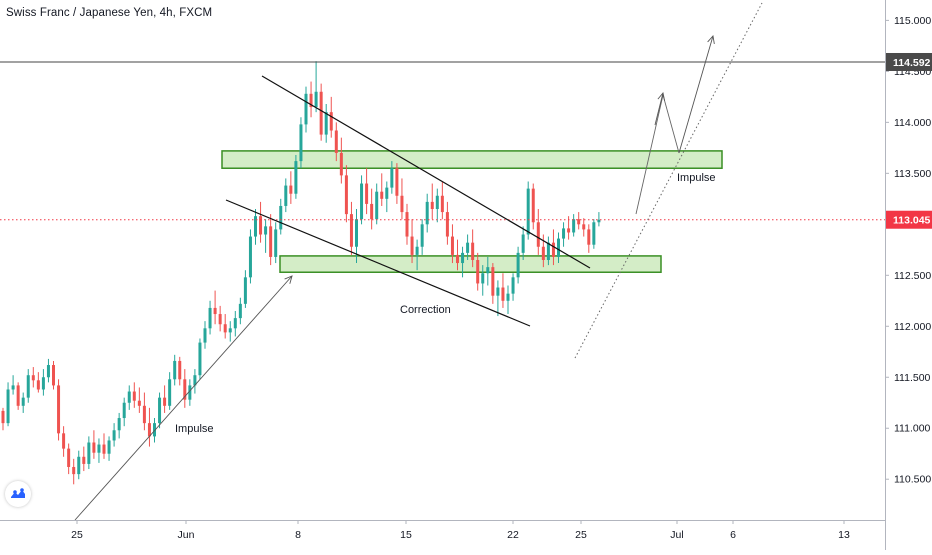  What do you see at coordinates (711, 39) in the screenshot?
I see `projection-arrow-2-head` at bounding box center [711, 39].